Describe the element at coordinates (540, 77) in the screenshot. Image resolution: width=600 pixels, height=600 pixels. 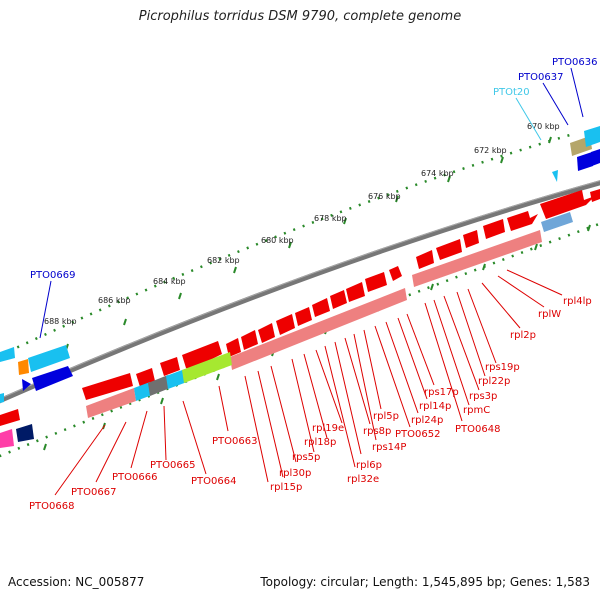
I see `gene-label-PTO0637: PTO0637` at that location.